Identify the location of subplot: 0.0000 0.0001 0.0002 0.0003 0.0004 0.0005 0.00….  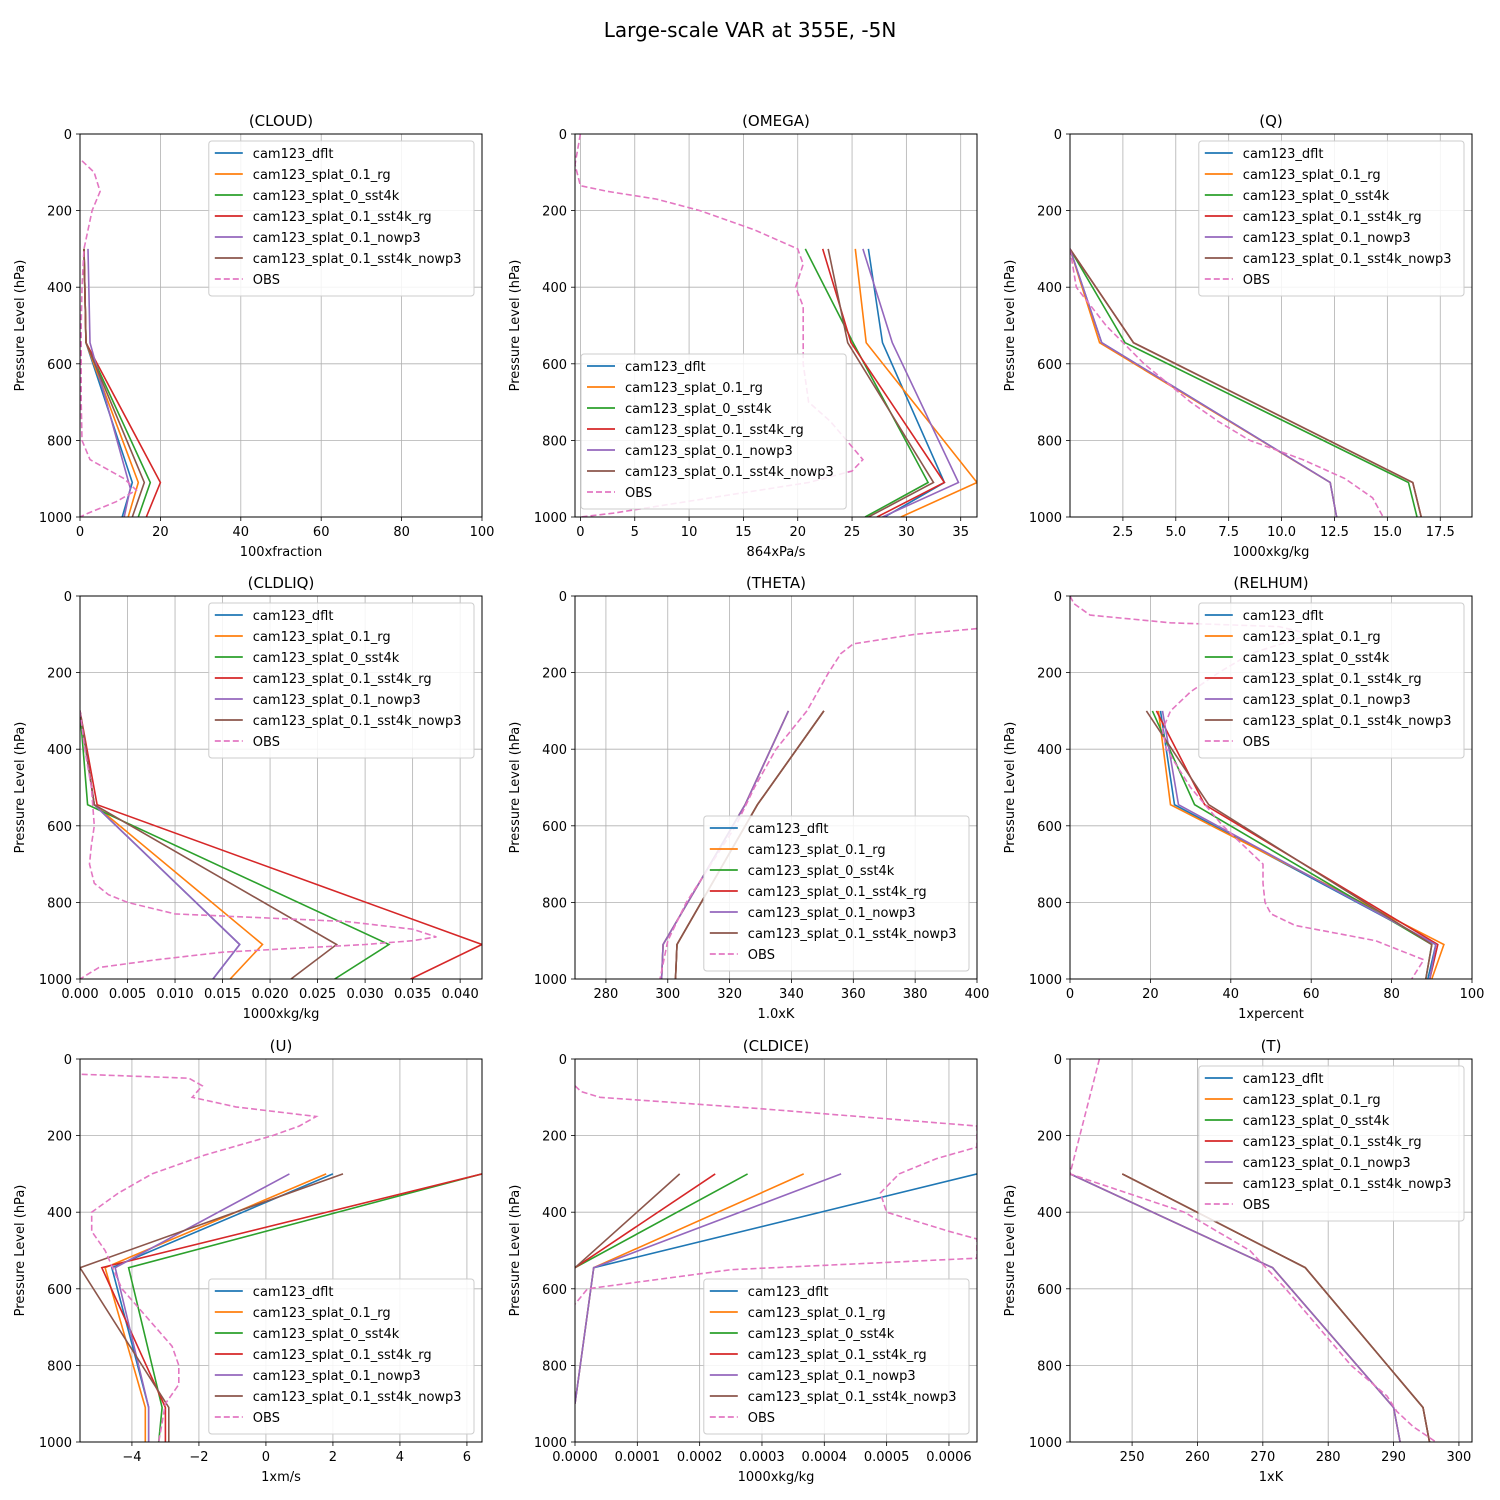
(743, 1261).